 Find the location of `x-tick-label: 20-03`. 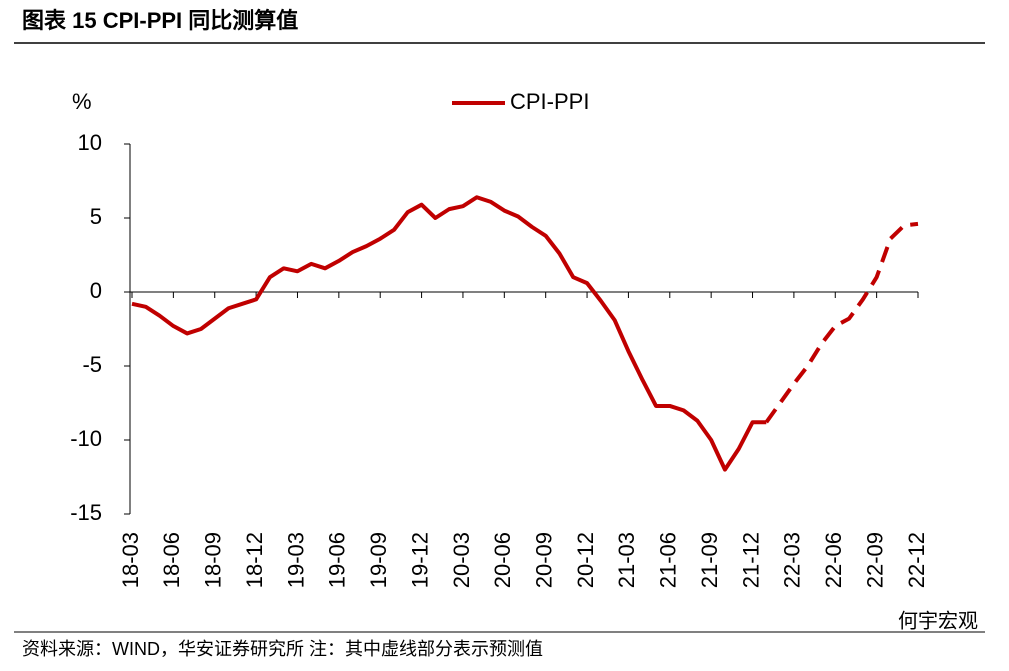

x-tick-label: 20-03 is located at coordinates (461, 560).